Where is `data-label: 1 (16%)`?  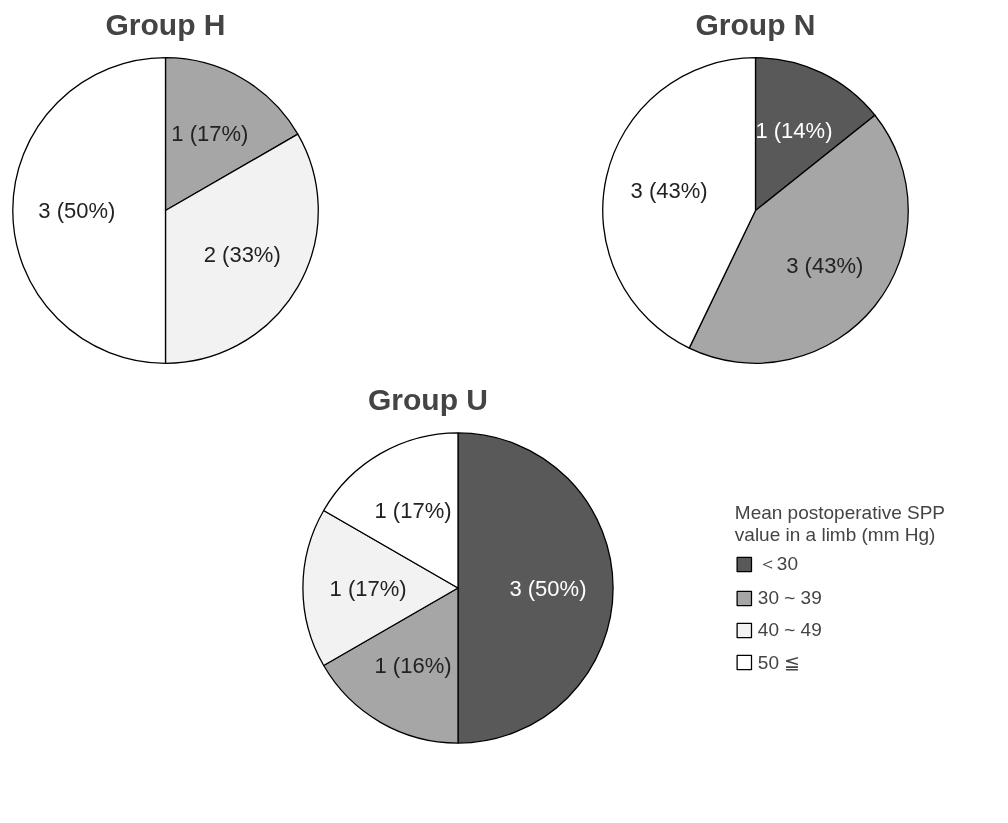 data-label: 1 (16%) is located at coordinates (413, 666).